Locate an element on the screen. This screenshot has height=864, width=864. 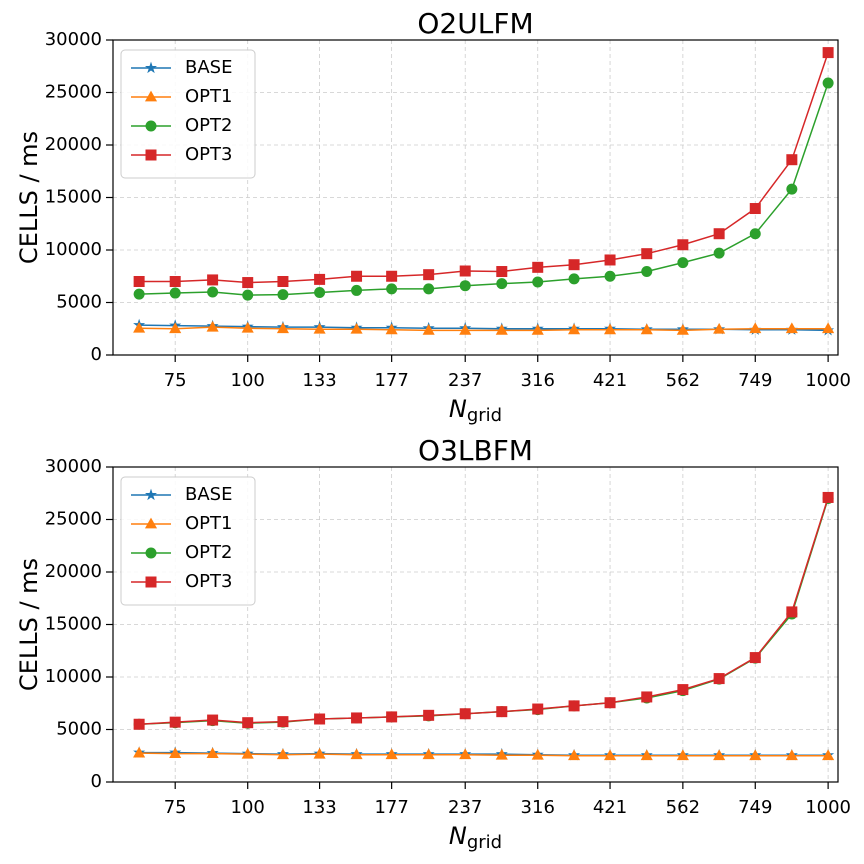
x-tick-label: 75 is located at coordinates (175, 807).